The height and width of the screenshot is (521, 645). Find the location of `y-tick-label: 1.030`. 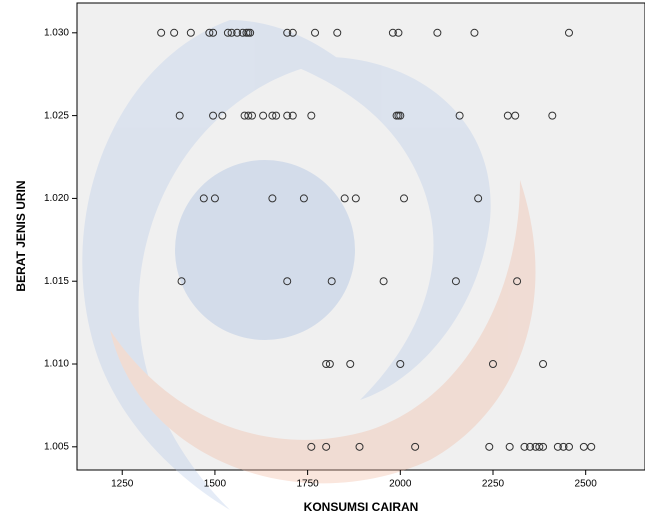

y-tick-label: 1.030 is located at coordinates (56, 32).